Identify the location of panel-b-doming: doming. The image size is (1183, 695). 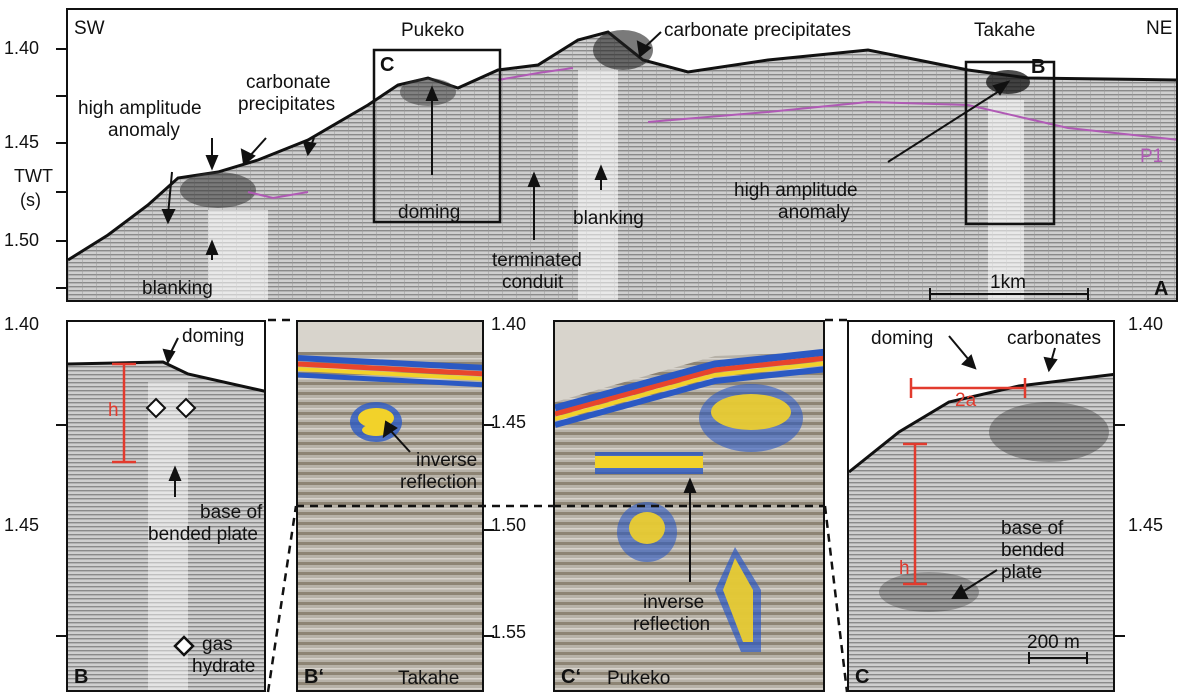
(213, 336).